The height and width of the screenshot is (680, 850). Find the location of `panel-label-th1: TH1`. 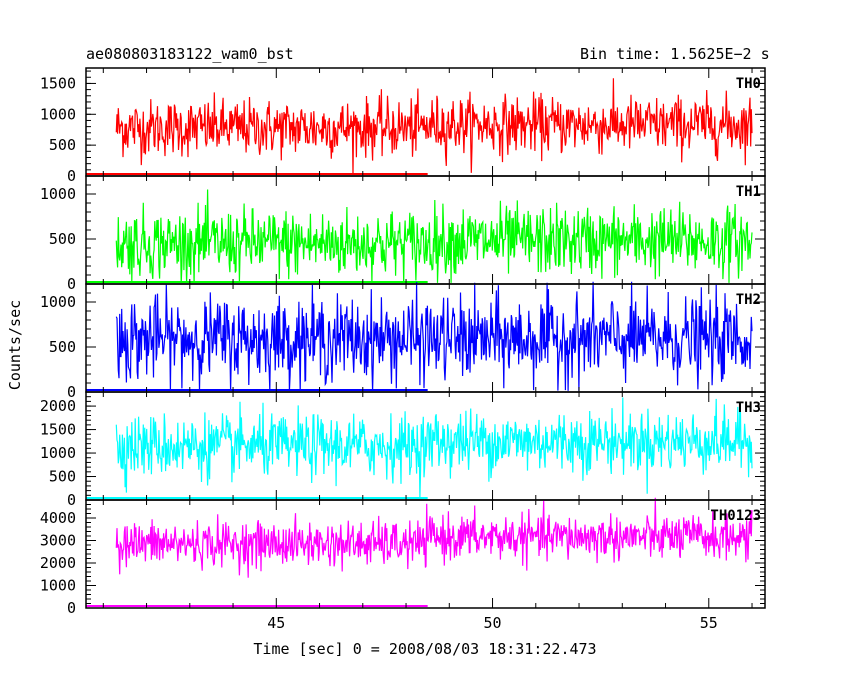

panel-label-th1: TH1 is located at coordinates (748, 192).